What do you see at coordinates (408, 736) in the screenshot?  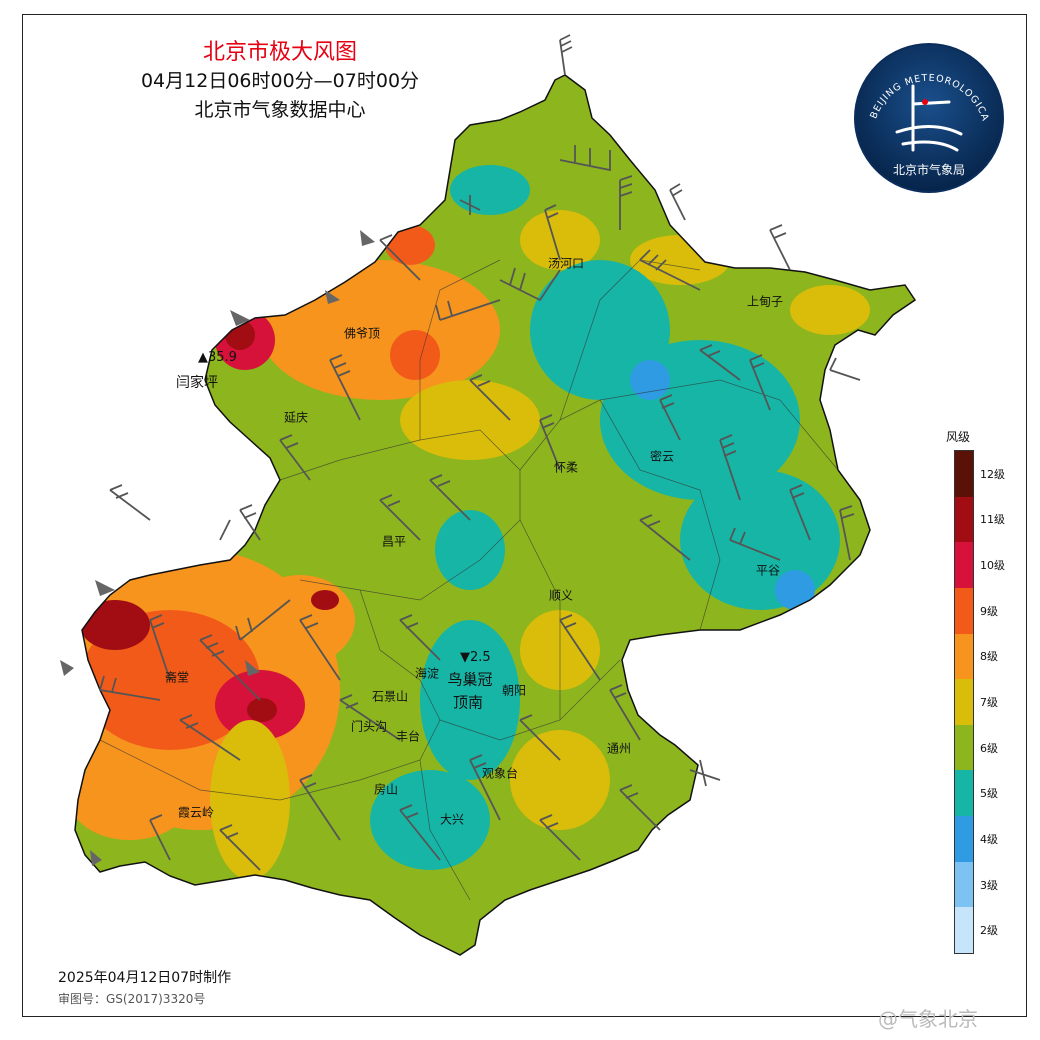 I see `place-label: 丰台` at bounding box center [408, 736].